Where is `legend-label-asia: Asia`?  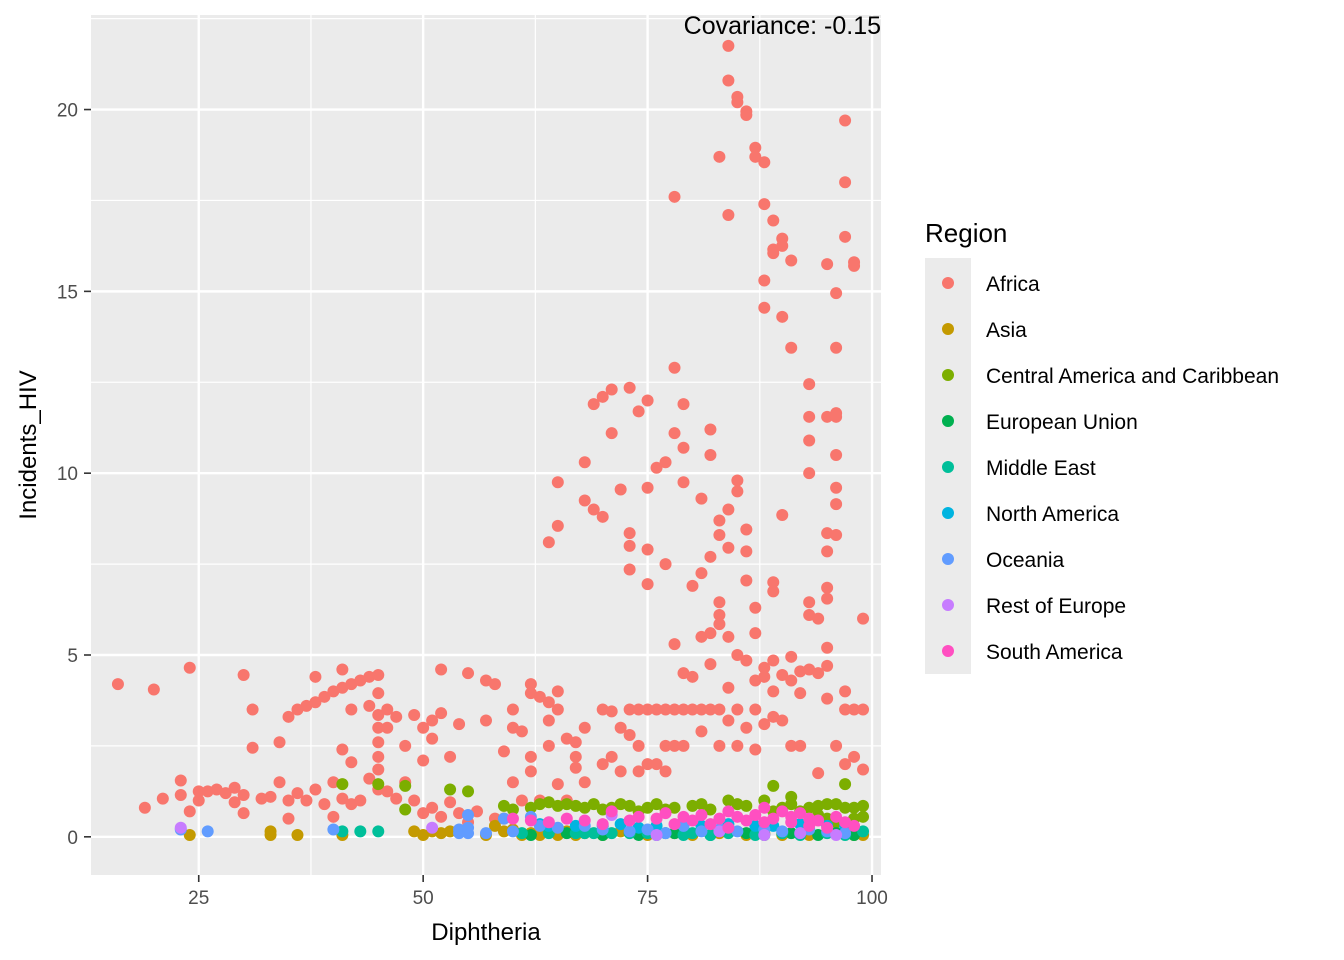
legend-label-asia: Asia is located at coordinates (1006, 330).